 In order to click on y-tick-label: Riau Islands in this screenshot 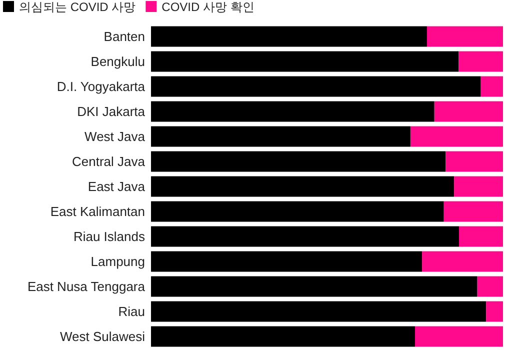, I will do `click(109, 236)`.